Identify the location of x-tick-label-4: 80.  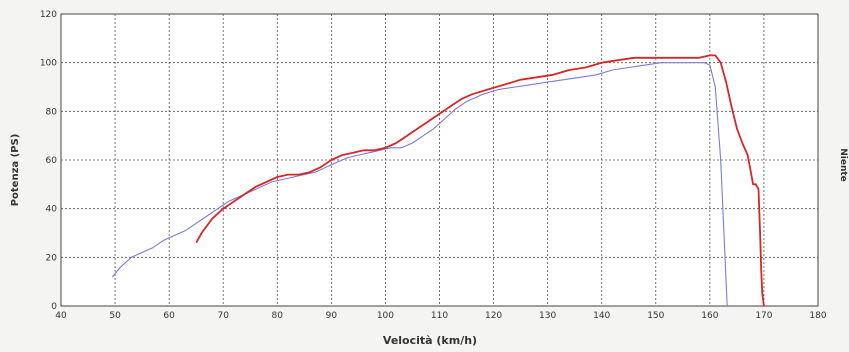
(278, 316).